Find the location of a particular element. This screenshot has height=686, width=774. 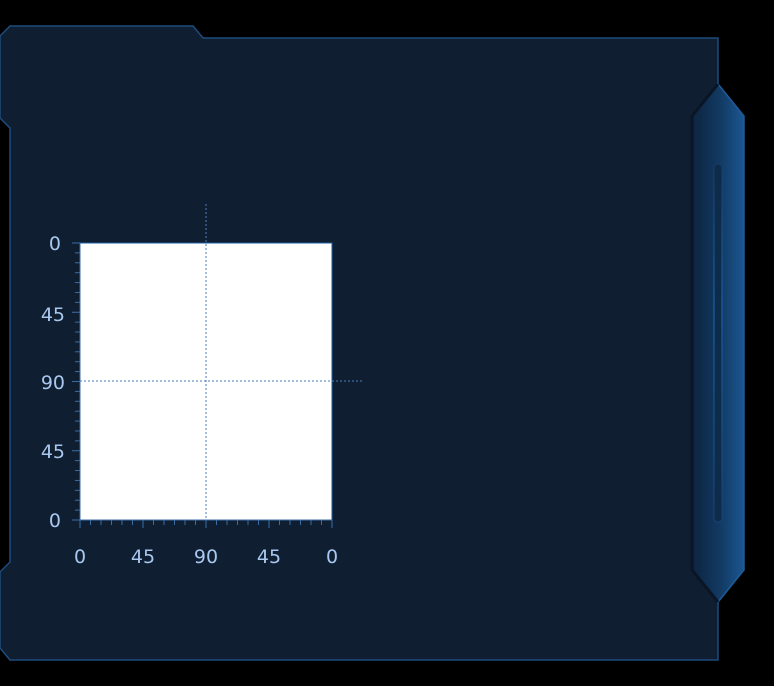

y-axis-minor-ticks is located at coordinates (76, 381).